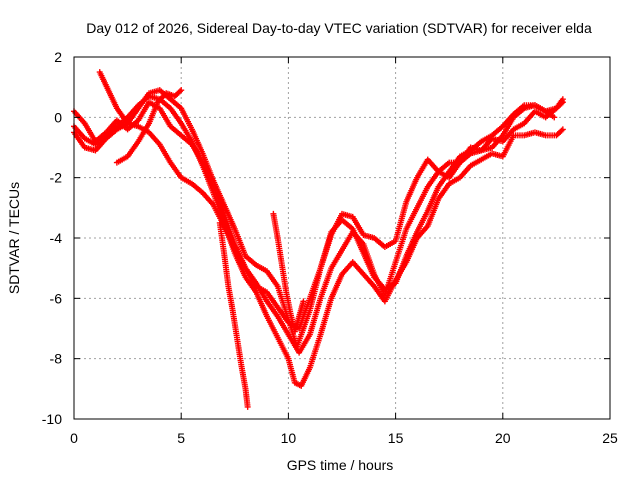 The image size is (640, 480). What do you see at coordinates (58, 117) in the screenshot?
I see `y-tick-label: 0` at bounding box center [58, 117].